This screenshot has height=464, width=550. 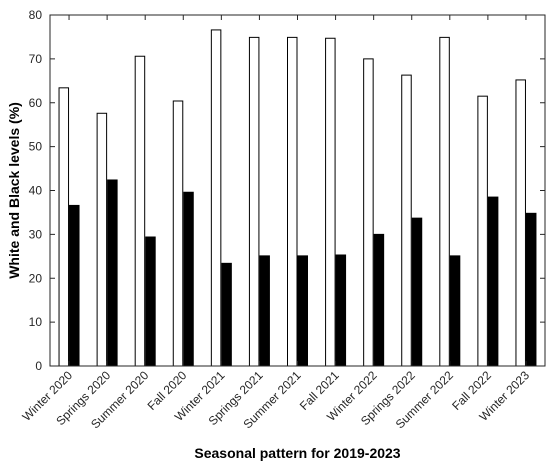 I want to click on y-tick-label: 50, so click(x=36, y=147).